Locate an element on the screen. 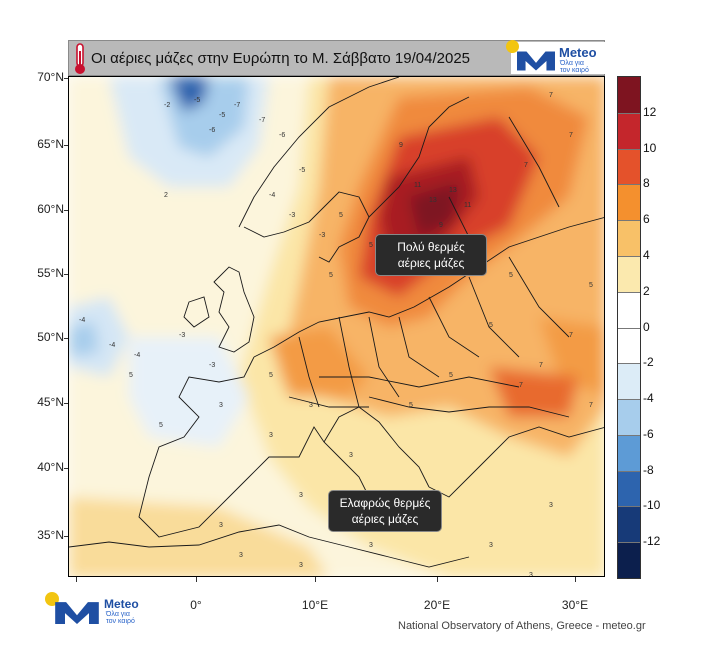 The image size is (724, 663). callout-very-warm-line1: Πολύ θερμές is located at coordinates (431, 247).